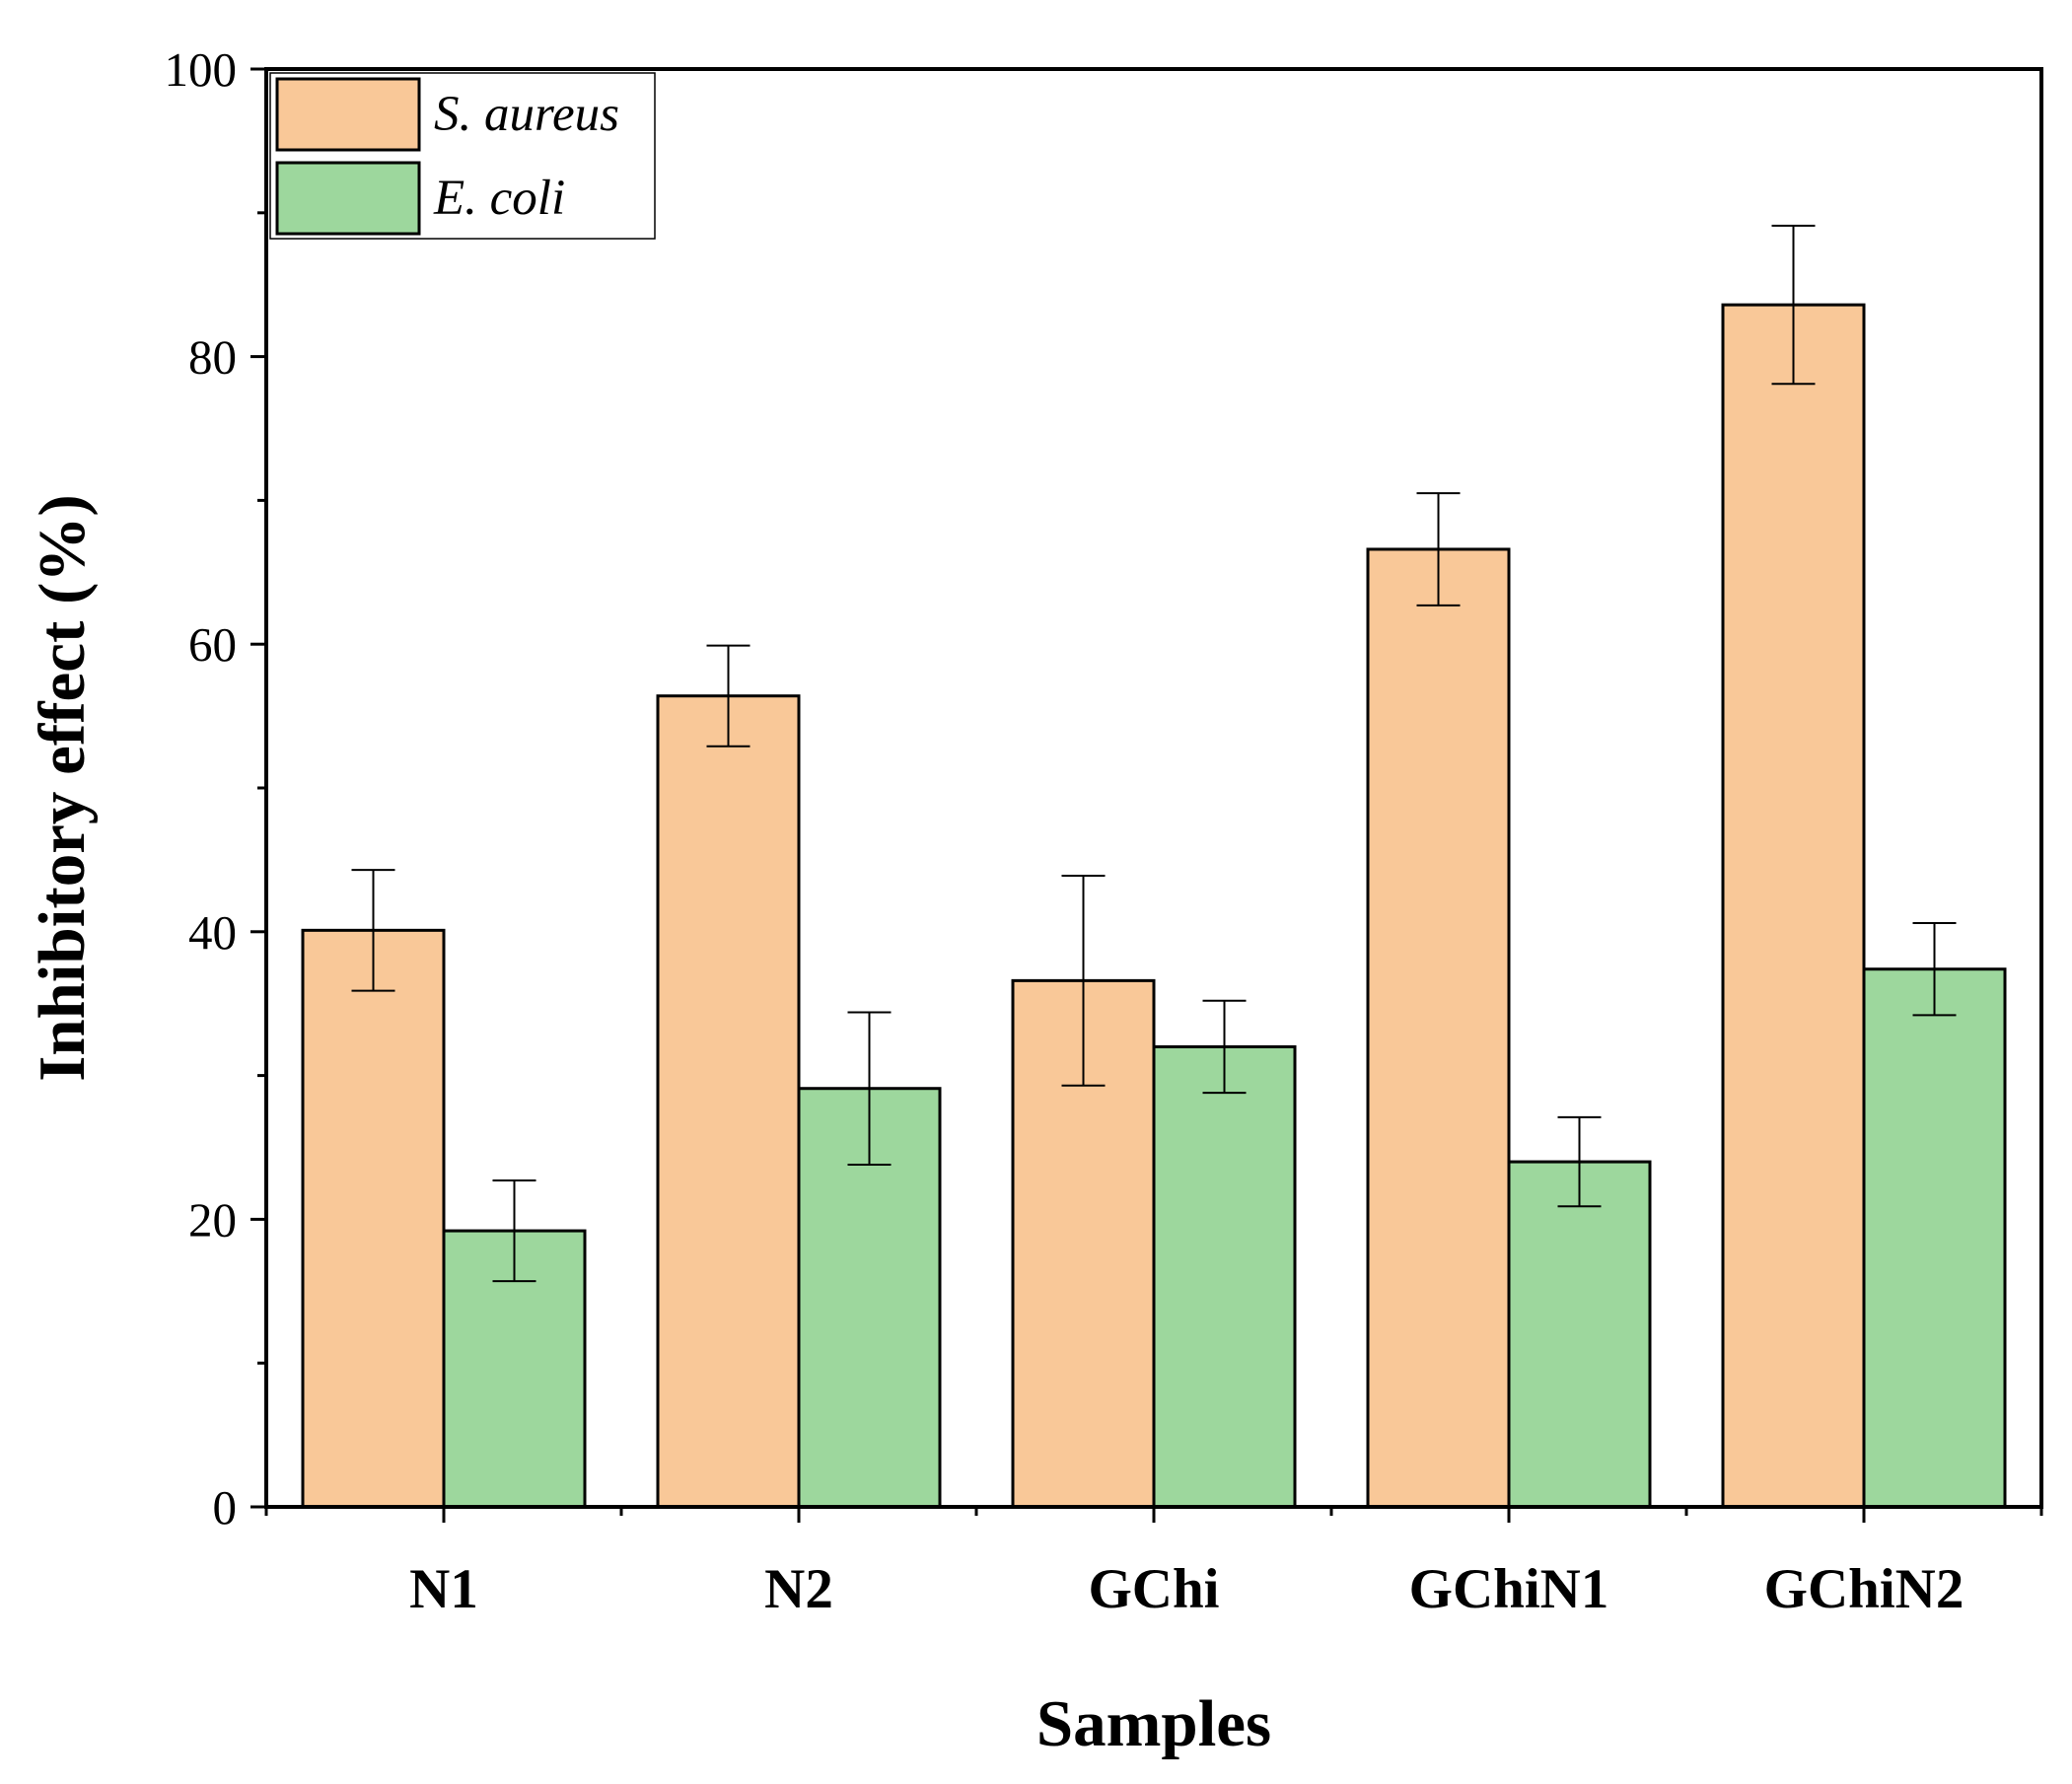  What do you see at coordinates (1438, 549) in the screenshot?
I see `error-bar-s-aureus-gchin1` at bounding box center [1438, 549].